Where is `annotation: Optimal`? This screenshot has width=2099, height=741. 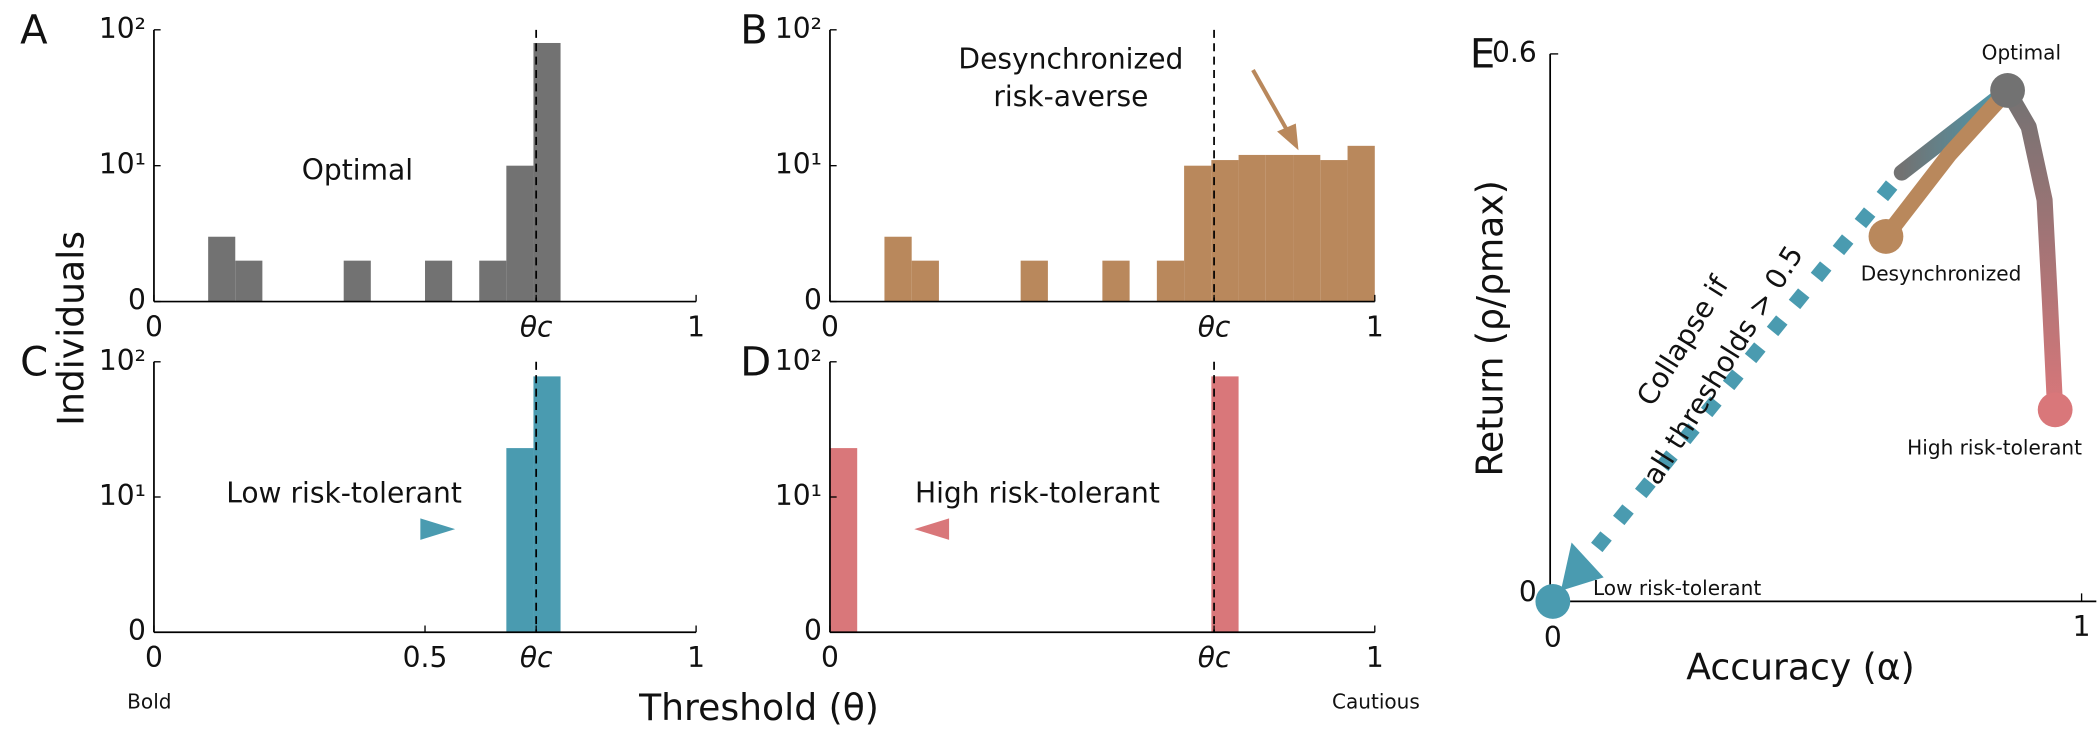 annotation: Optimal is located at coordinates (357, 170).